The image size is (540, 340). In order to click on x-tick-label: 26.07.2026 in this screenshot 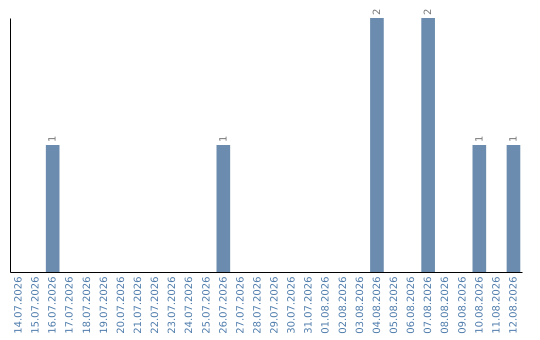, I will do `click(224, 305)`.